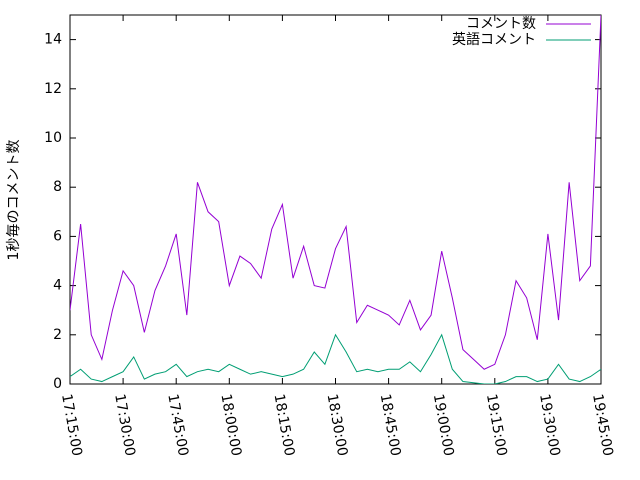  What do you see at coordinates (284, 425) in the screenshot?
I see `x-tick-label: 18:15:00` at bounding box center [284, 425].